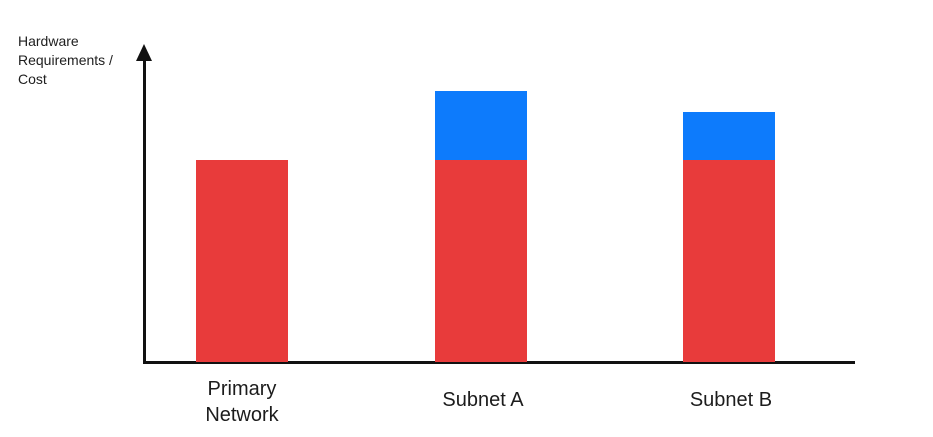 Image resolution: width=933 pixels, height=437 pixels. I want to click on y-axis-arrow-icon, so click(144, 52).